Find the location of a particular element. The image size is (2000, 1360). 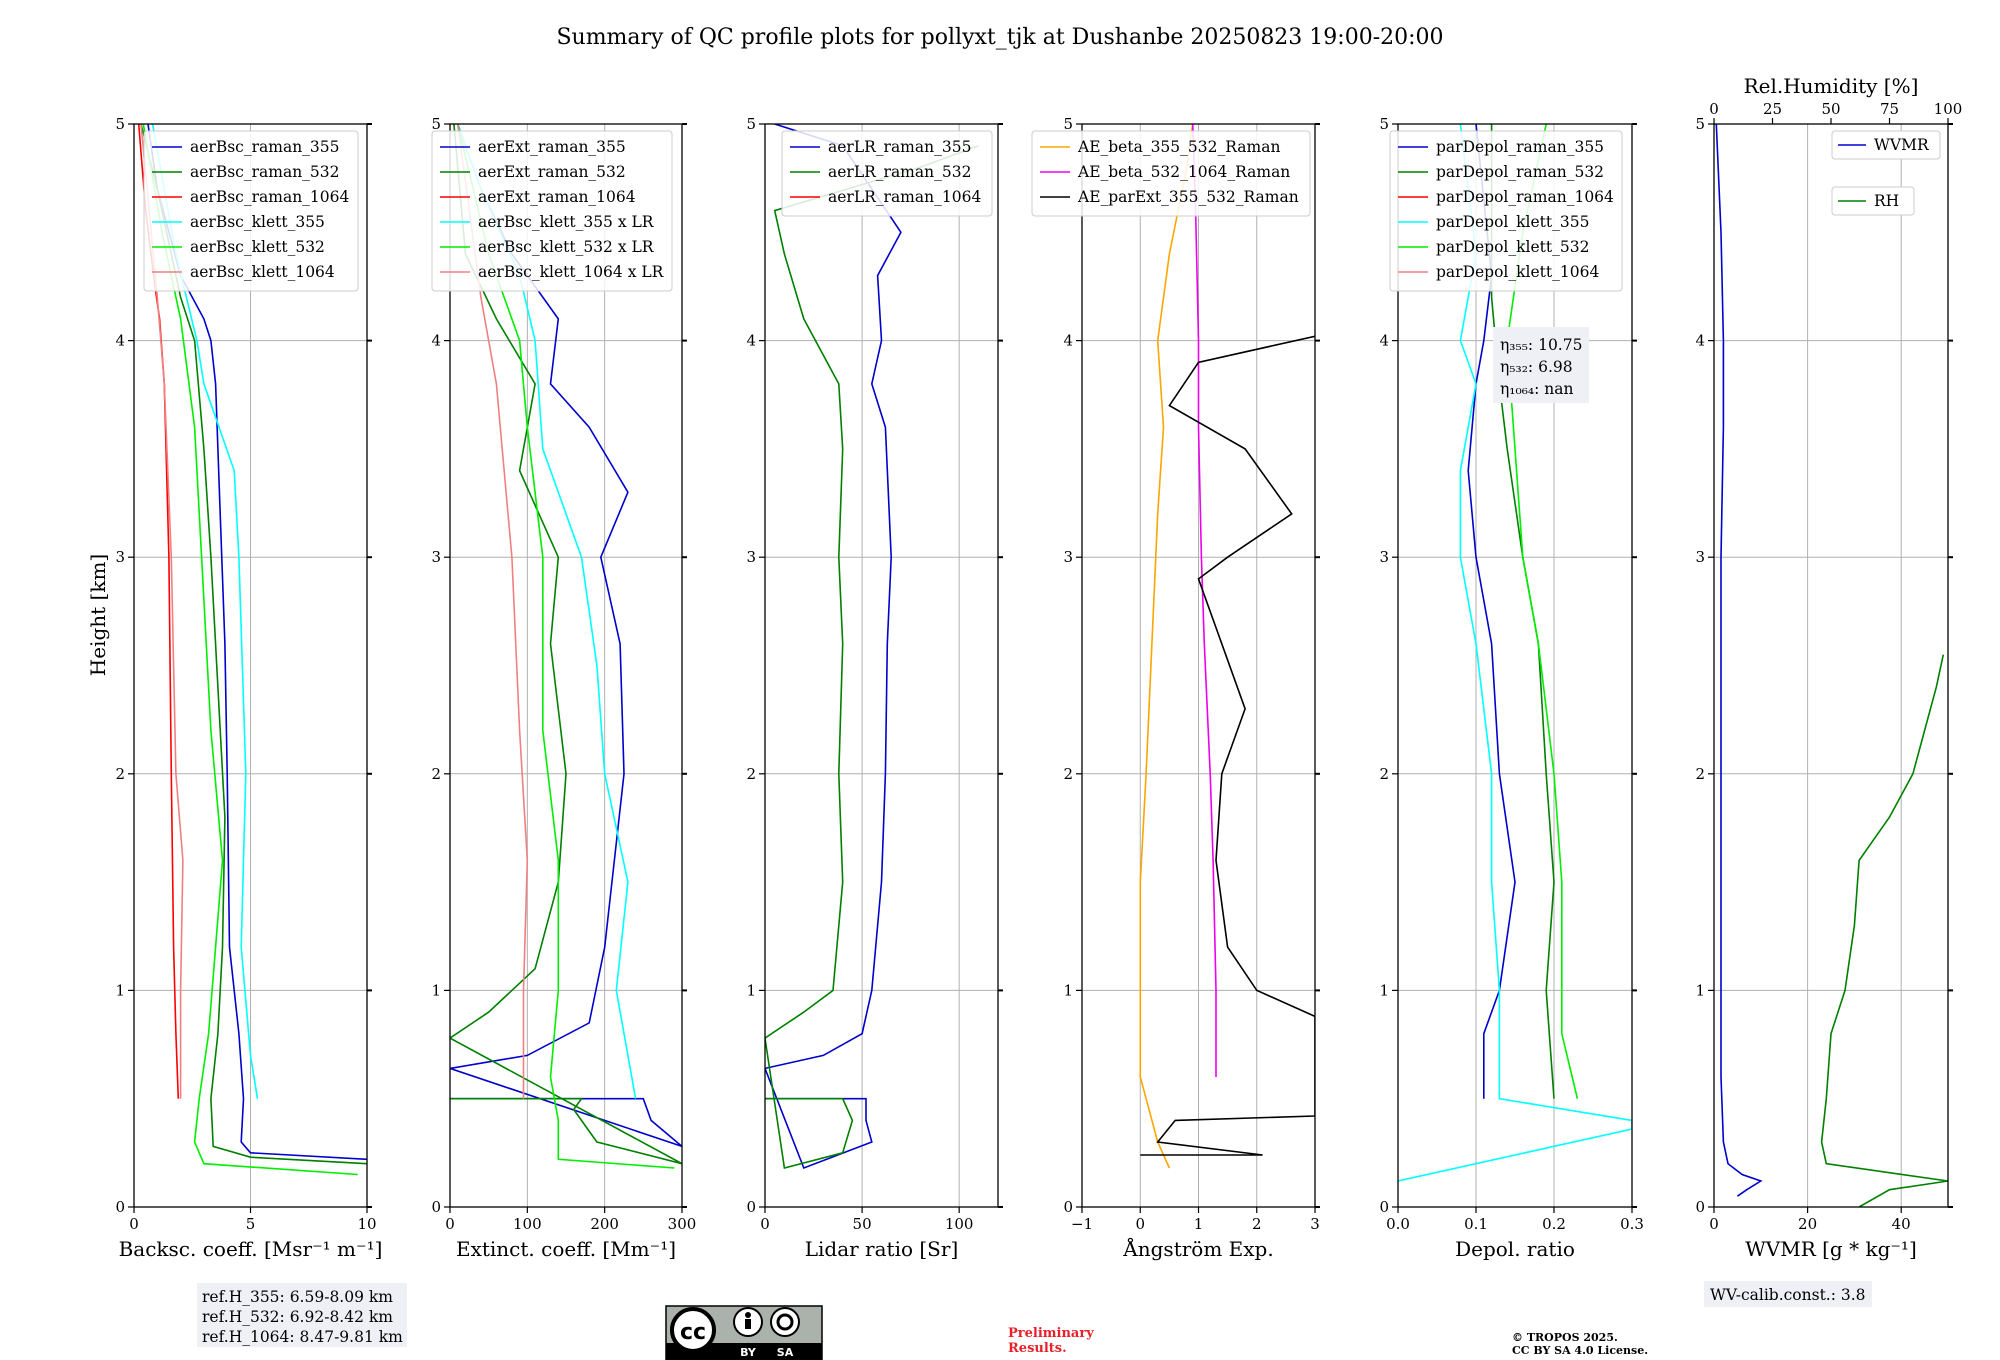

legend-label-wv-0: WVMR is located at coordinates (1902, 145).